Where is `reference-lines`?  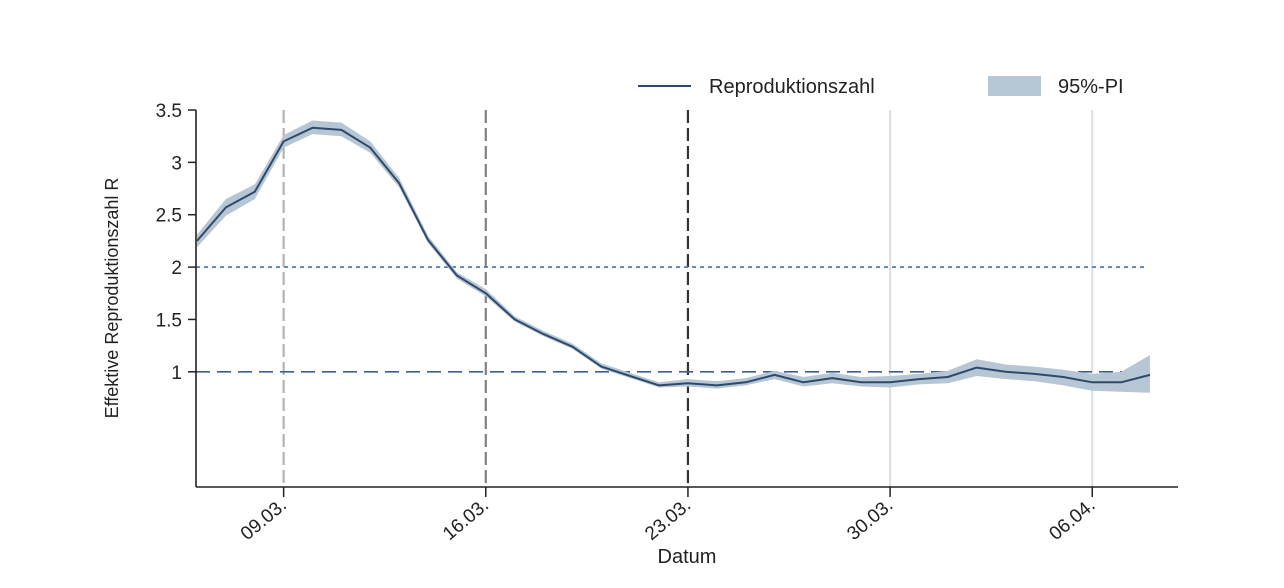
reference-lines is located at coordinates (672, 319).